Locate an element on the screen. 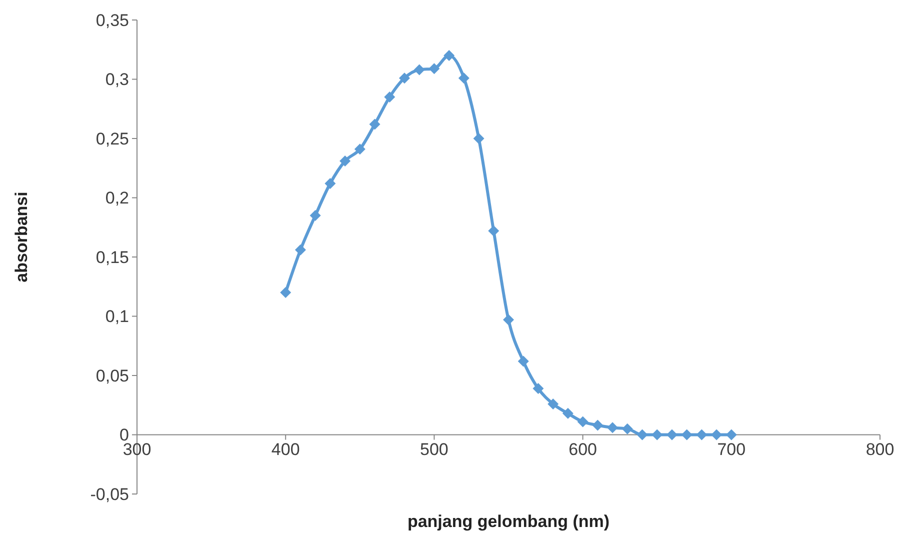  y-tick-label: 0,2 is located at coordinates (117, 198).